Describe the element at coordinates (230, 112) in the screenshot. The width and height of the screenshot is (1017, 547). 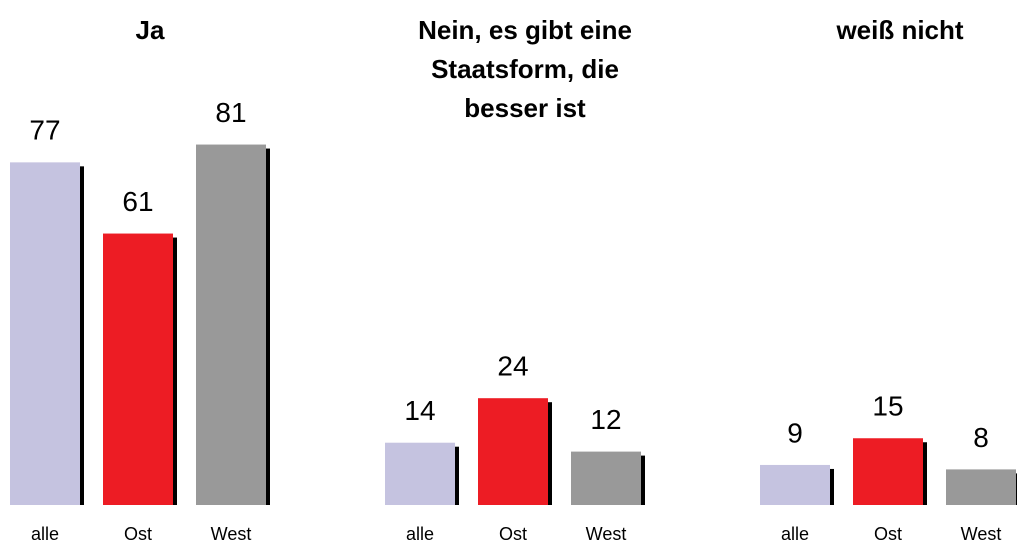
I see `value-label: 81` at that location.